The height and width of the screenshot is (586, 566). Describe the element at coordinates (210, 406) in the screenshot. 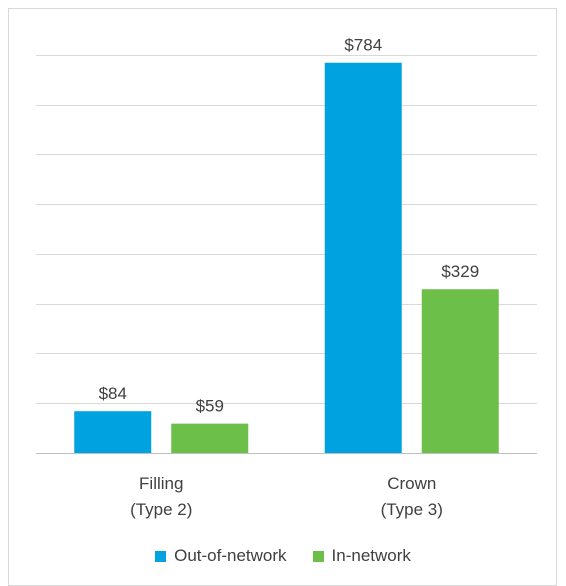

I see `data-label: $59` at that location.